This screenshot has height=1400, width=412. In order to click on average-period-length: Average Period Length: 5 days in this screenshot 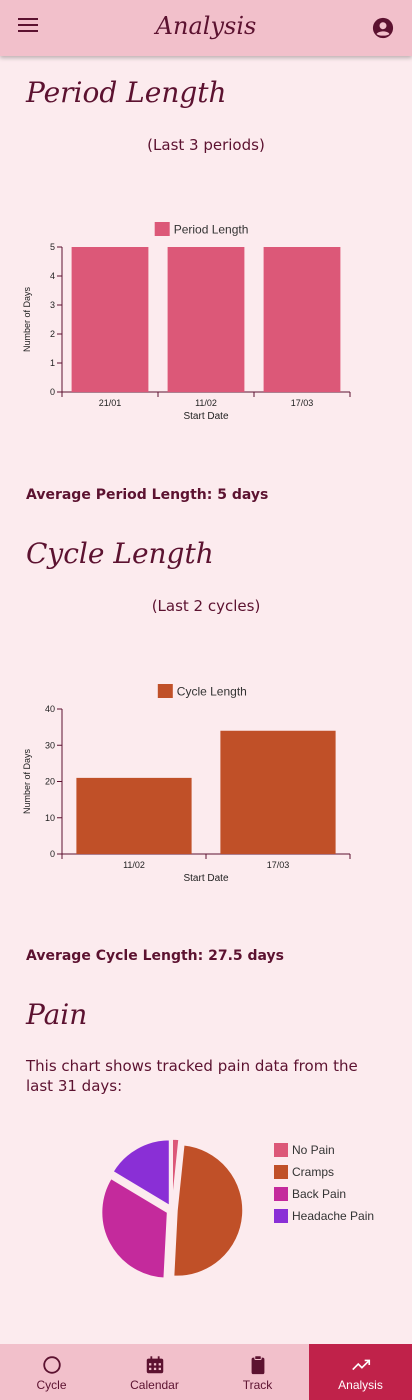, I will do `click(147, 495)`.